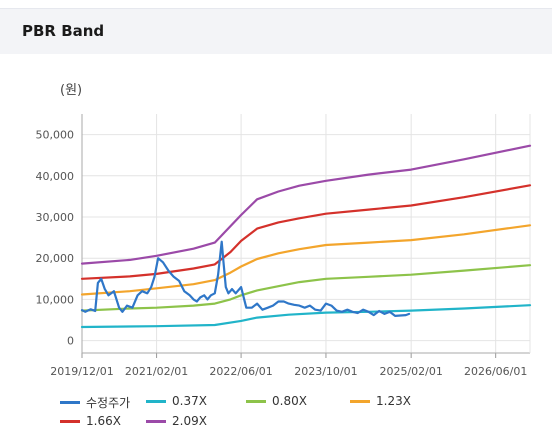 The width and height of the screenshot is (552, 446). Describe the element at coordinates (103, 421) in the screenshot. I see `legend-label: 1.66X` at that location.